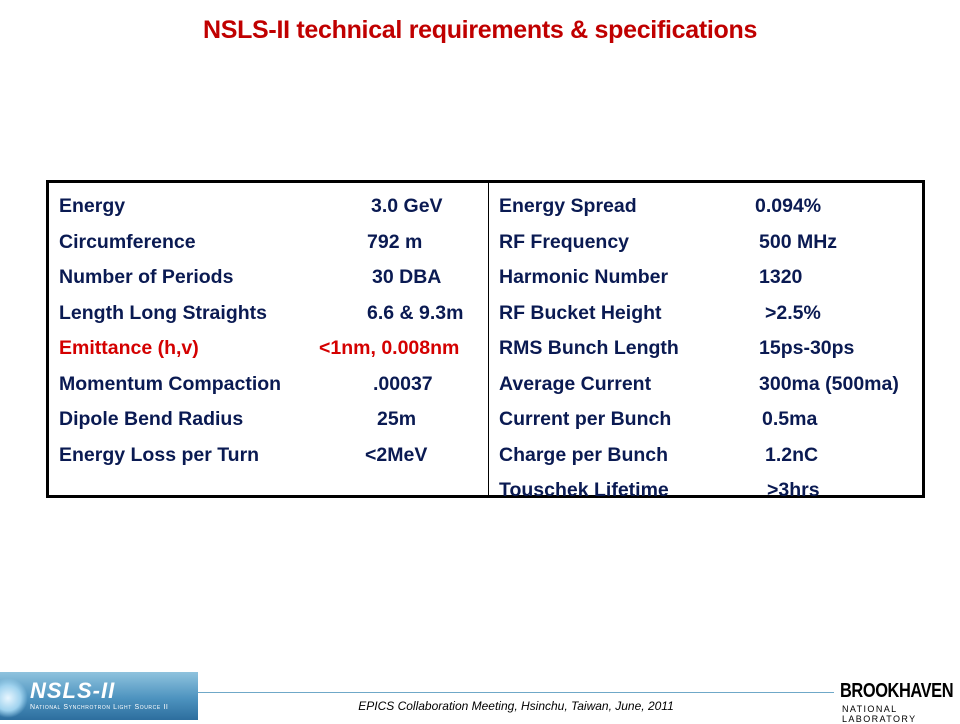  I want to click on brookhaven-logo-subtitle: NATIONAL LABORATORY, so click(879, 714).